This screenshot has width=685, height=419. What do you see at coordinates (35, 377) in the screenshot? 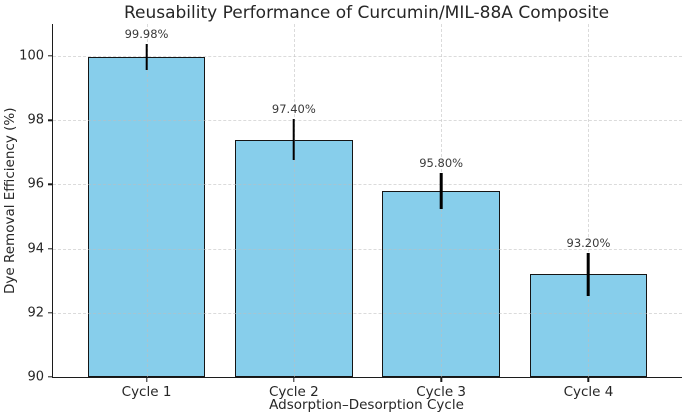
I see `y-tick-label: 90` at bounding box center [35, 377].